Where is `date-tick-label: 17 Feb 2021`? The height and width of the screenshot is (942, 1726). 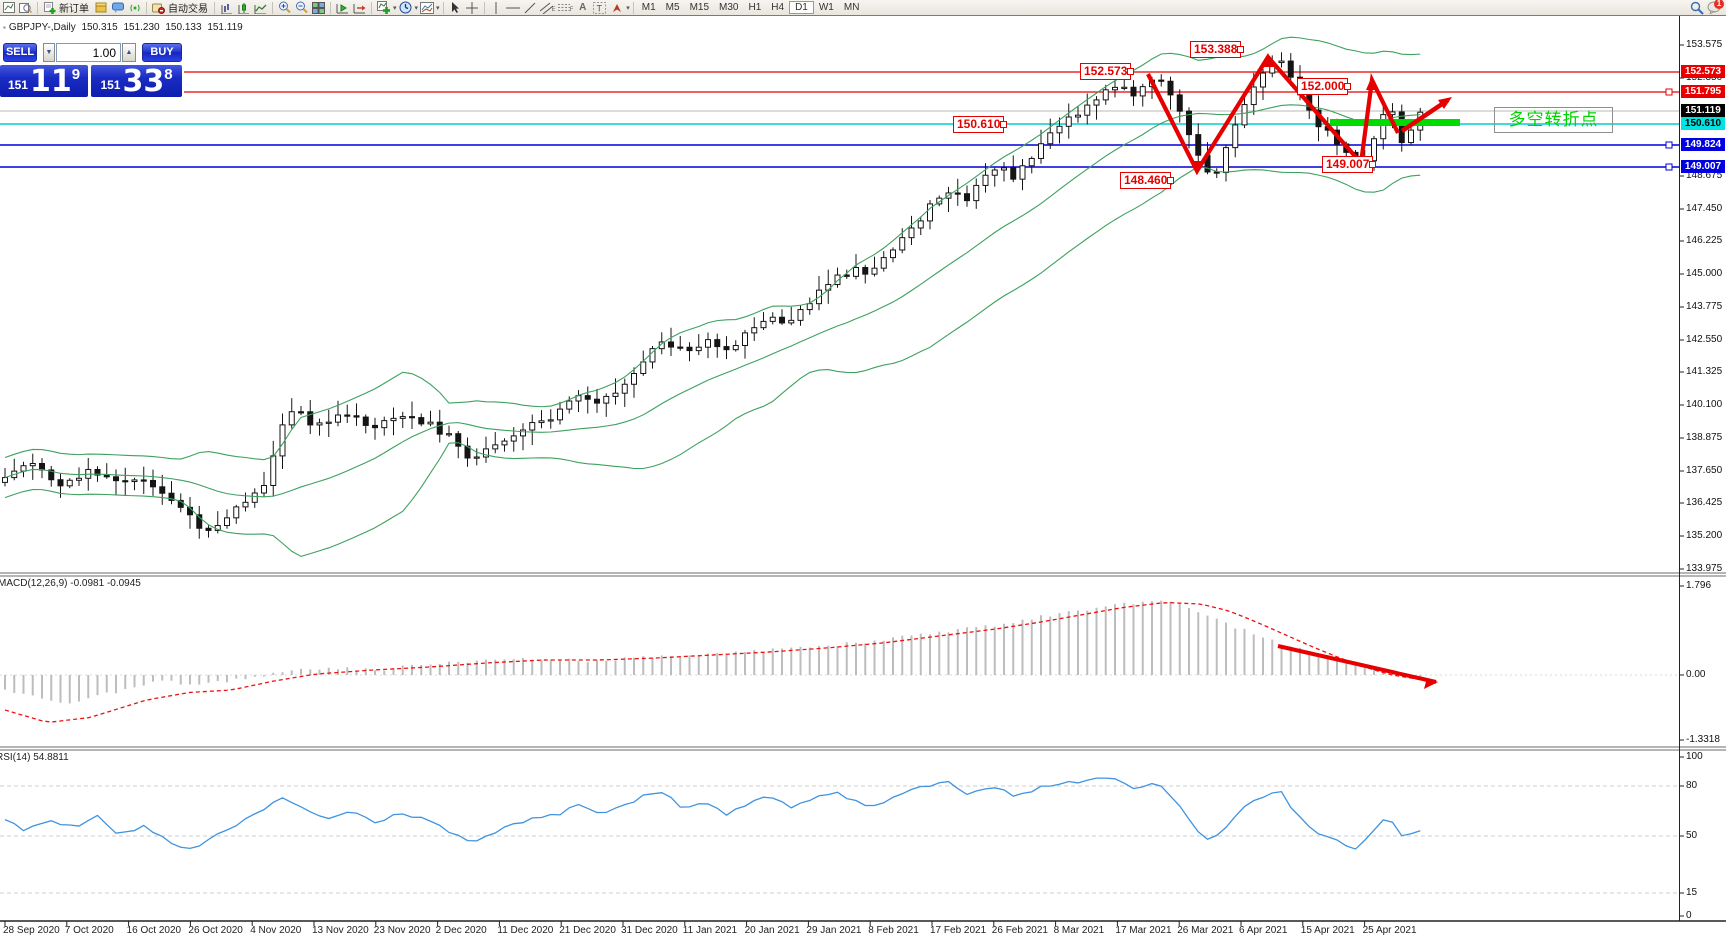
date-tick-label: 17 Feb 2021 is located at coordinates (958, 930).